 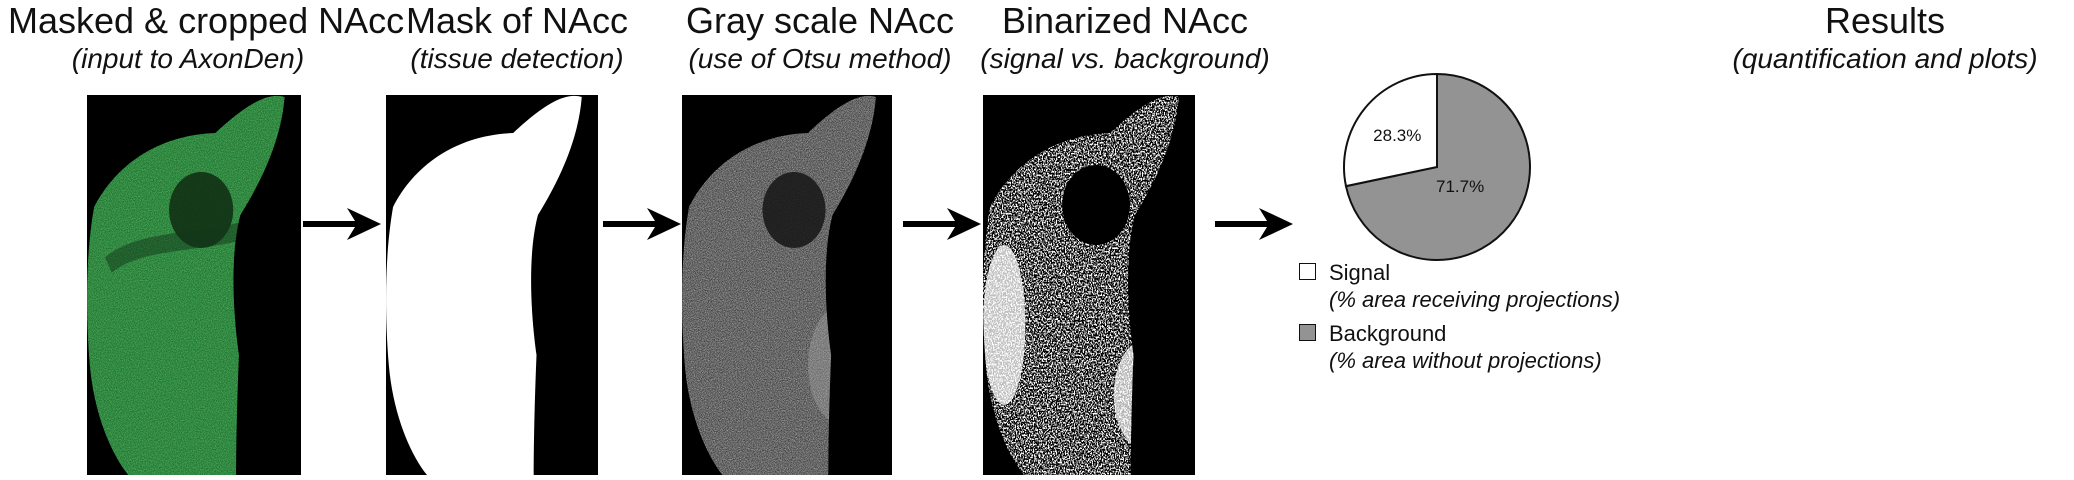 I want to click on panel-5-heading: Results (quantification and plots), so click(x=1885, y=38).